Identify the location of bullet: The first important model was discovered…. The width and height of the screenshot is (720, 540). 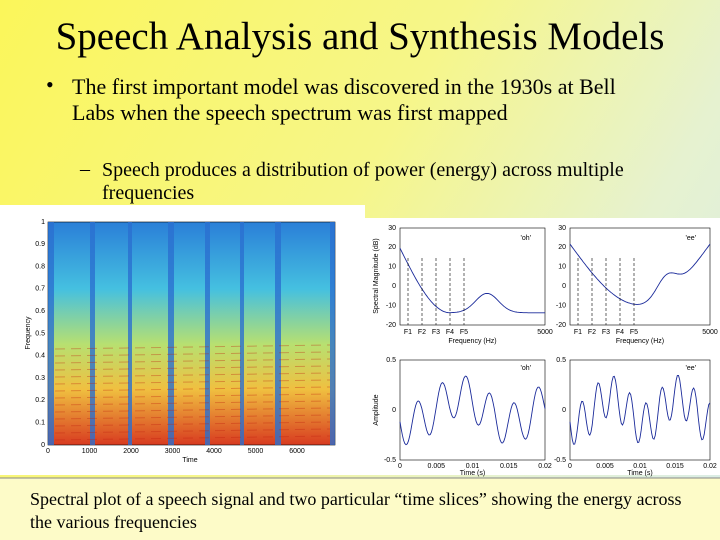
(344, 99).